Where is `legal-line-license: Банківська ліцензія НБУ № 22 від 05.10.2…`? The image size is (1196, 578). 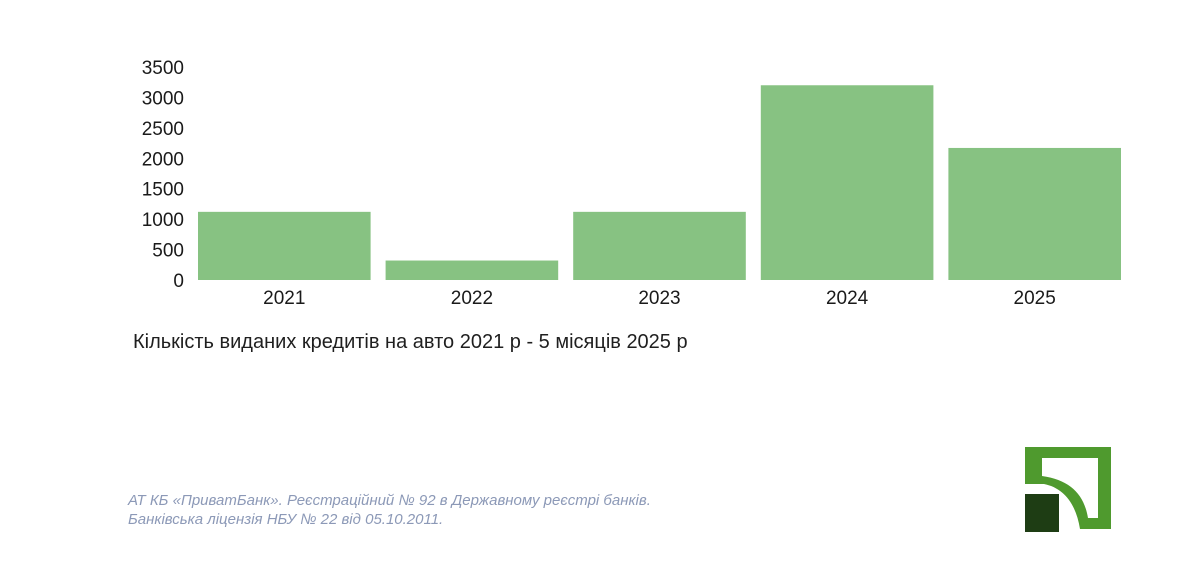 legal-line-license: Банківська ліцензія НБУ № 22 від 05.10.2… is located at coordinates (286, 519).